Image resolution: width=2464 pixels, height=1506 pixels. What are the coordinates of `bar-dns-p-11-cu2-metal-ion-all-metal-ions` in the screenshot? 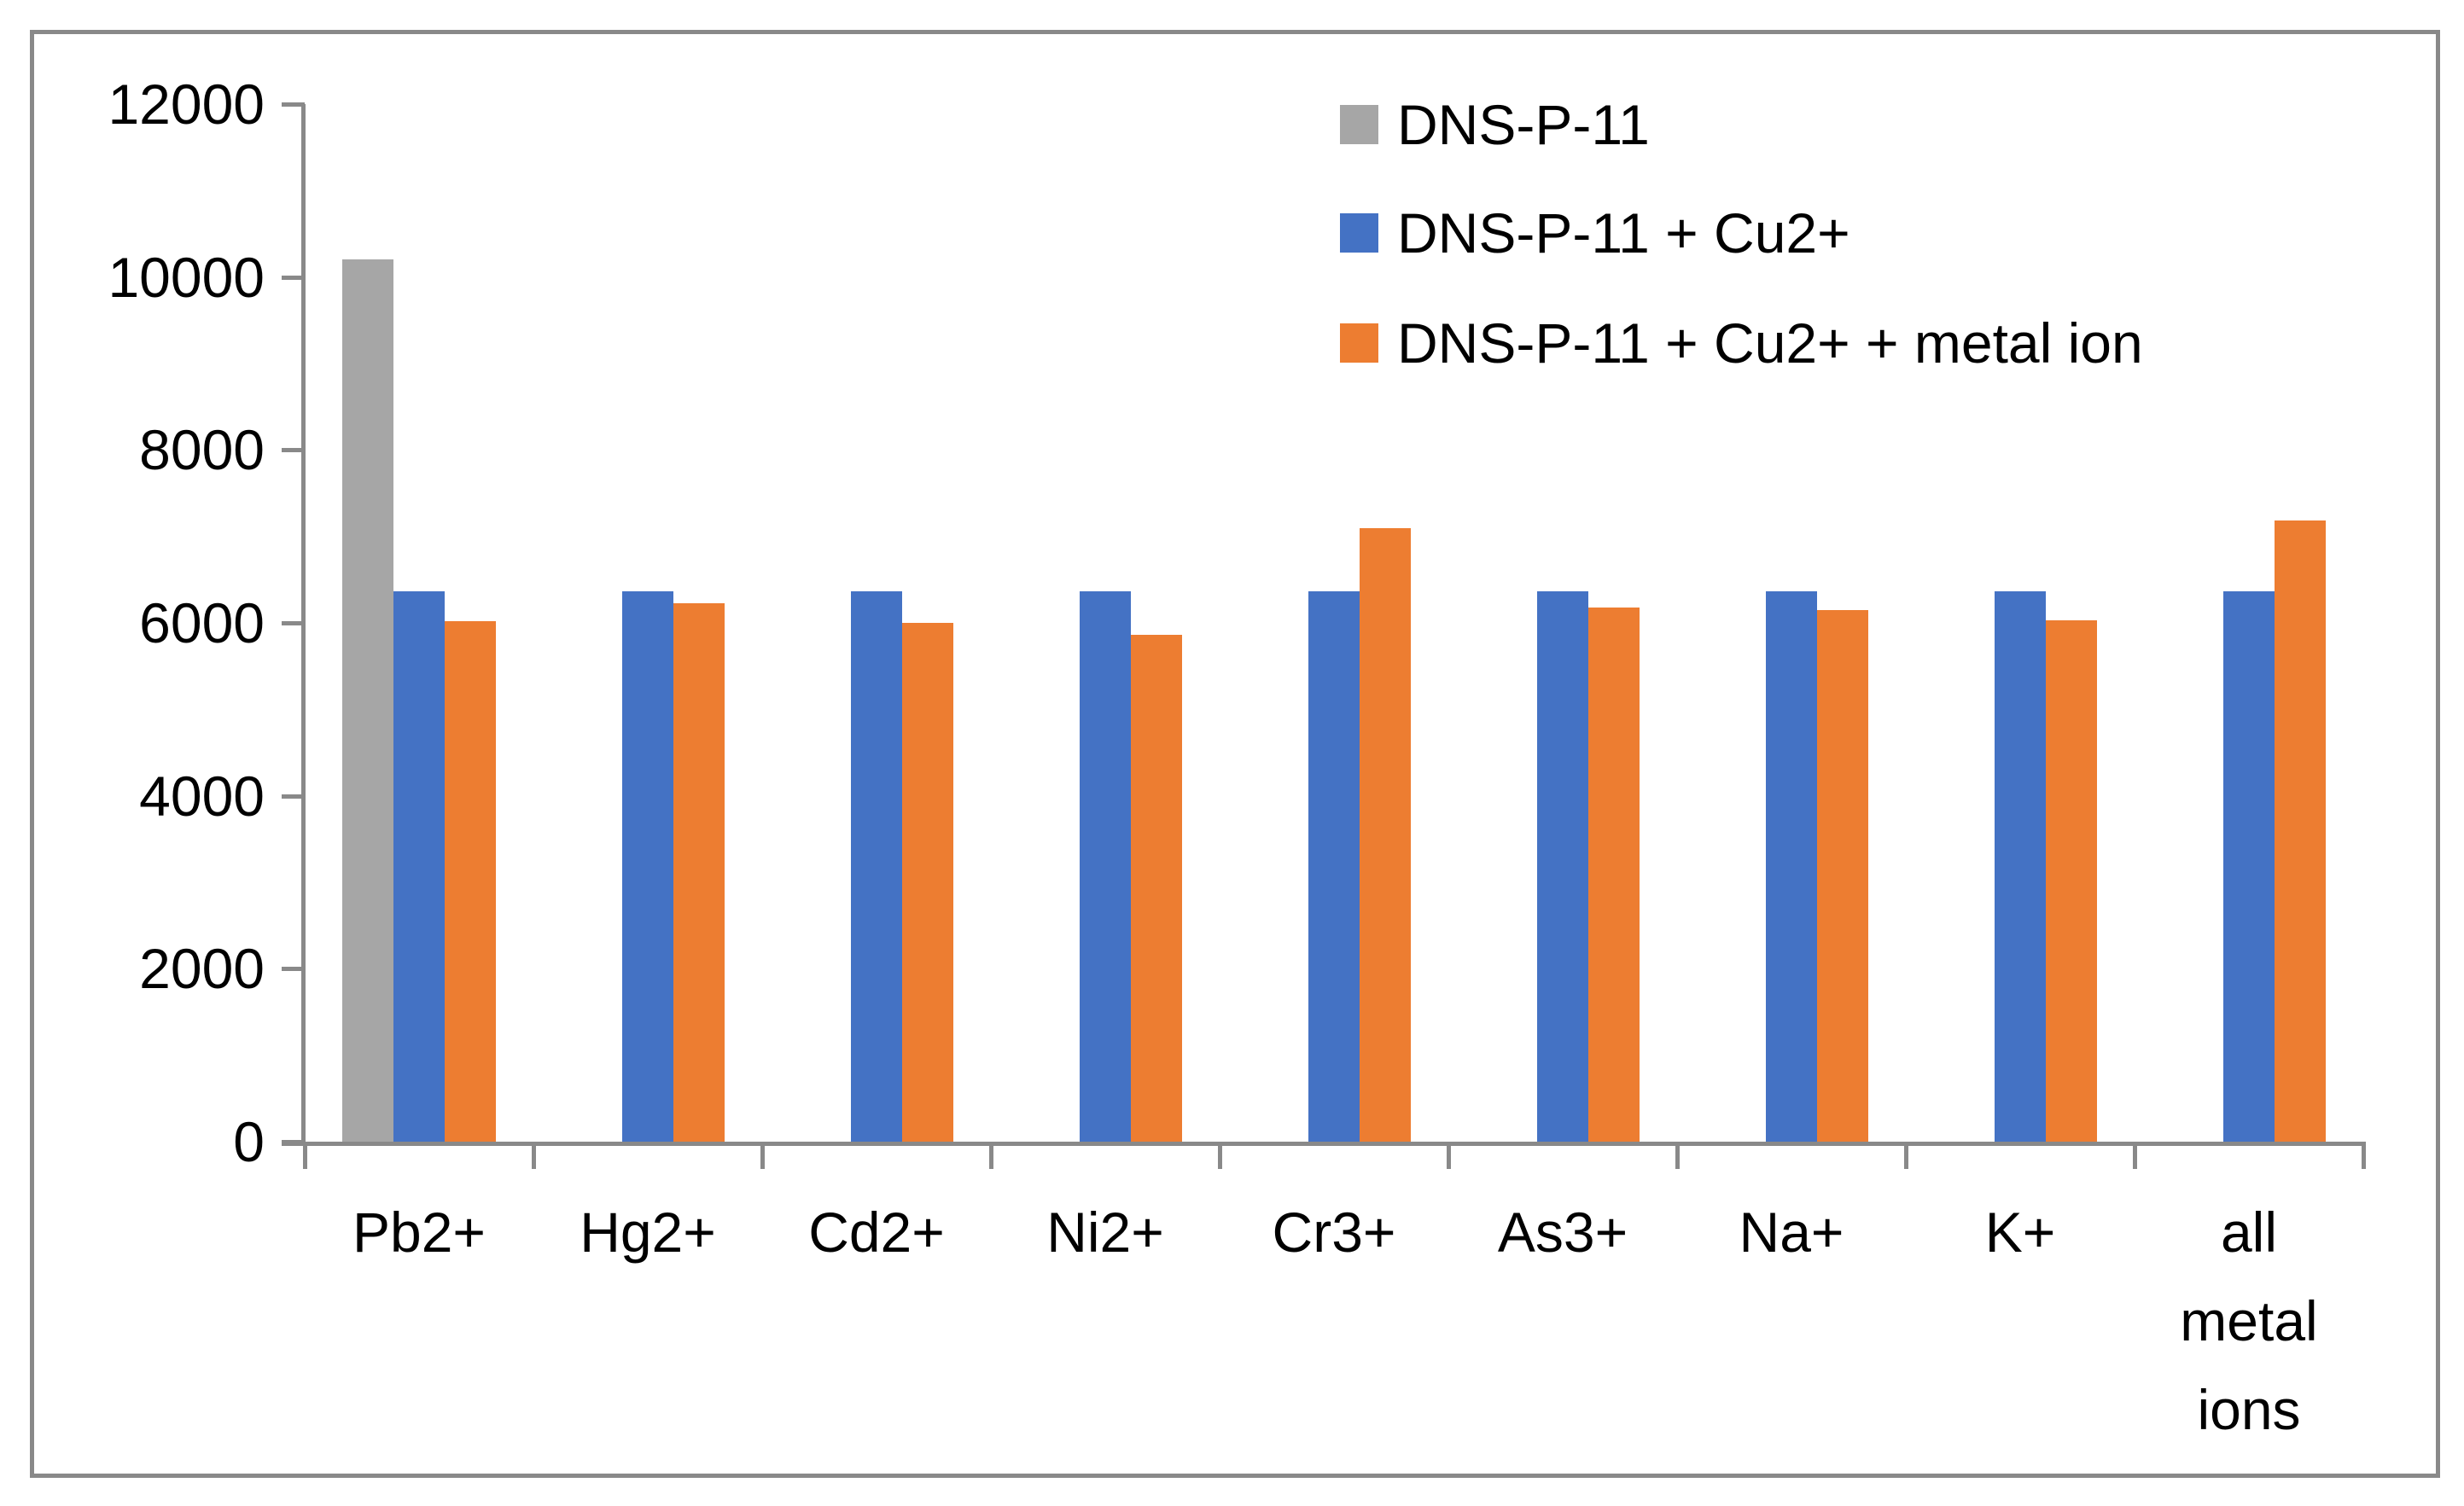 It's located at (2300, 831).